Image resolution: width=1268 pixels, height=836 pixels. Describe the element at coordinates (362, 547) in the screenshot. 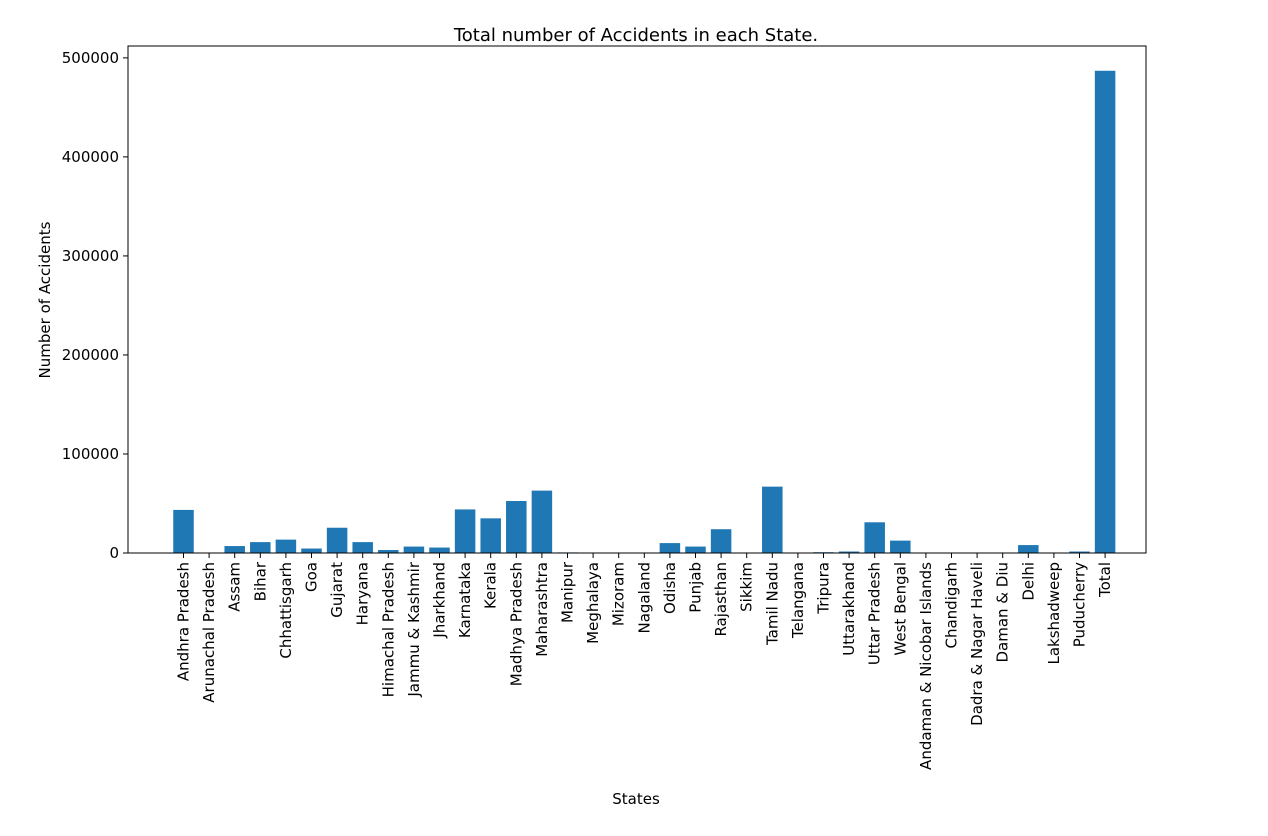

I see `bar-haryana` at that location.